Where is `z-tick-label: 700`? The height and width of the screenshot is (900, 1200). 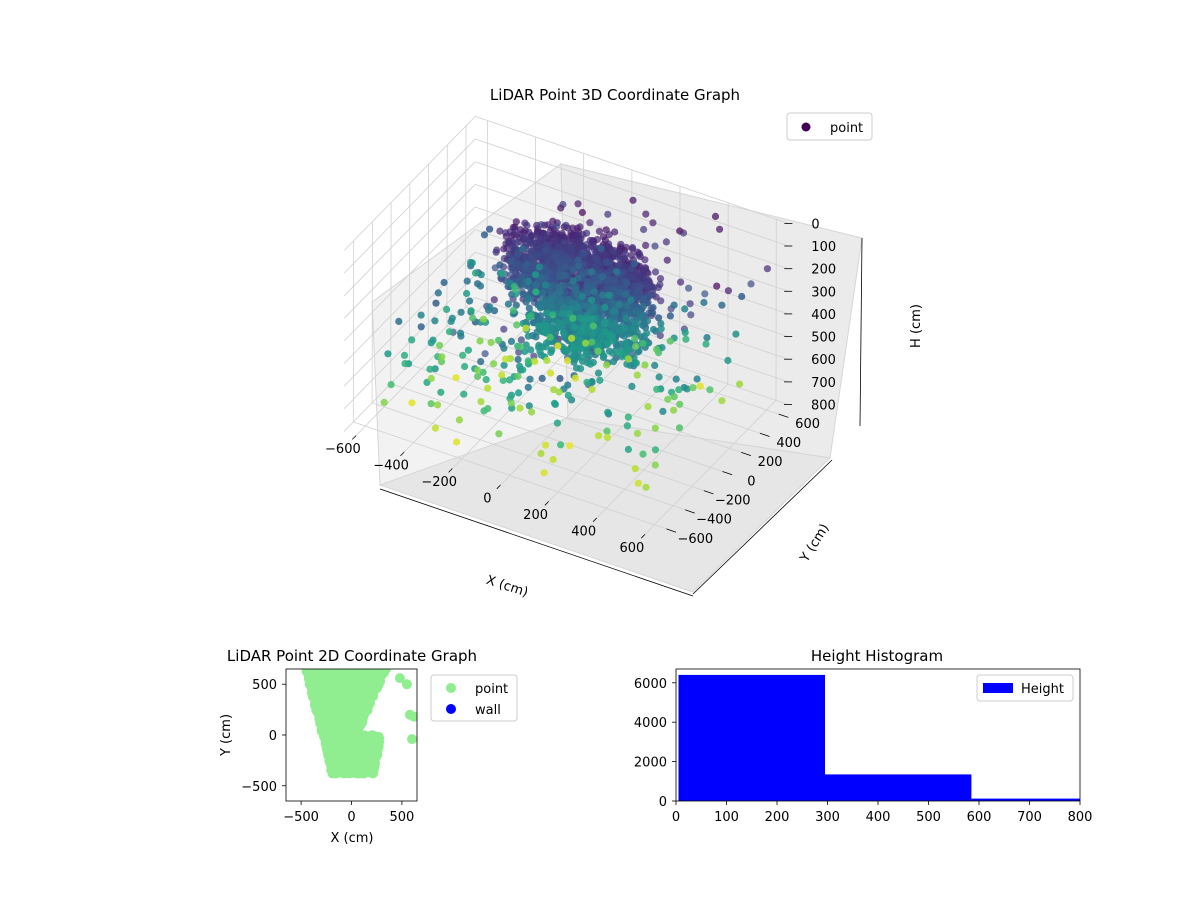
z-tick-label: 700 is located at coordinates (823, 383).